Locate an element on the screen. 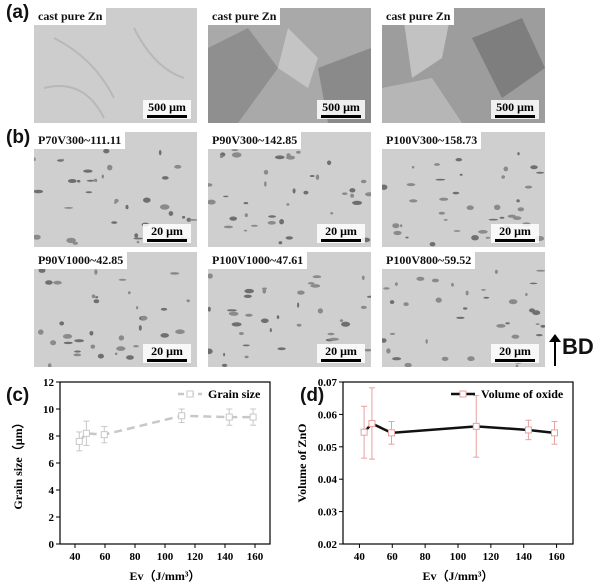  y-tick-label: 0 is located at coordinates (52, 545).